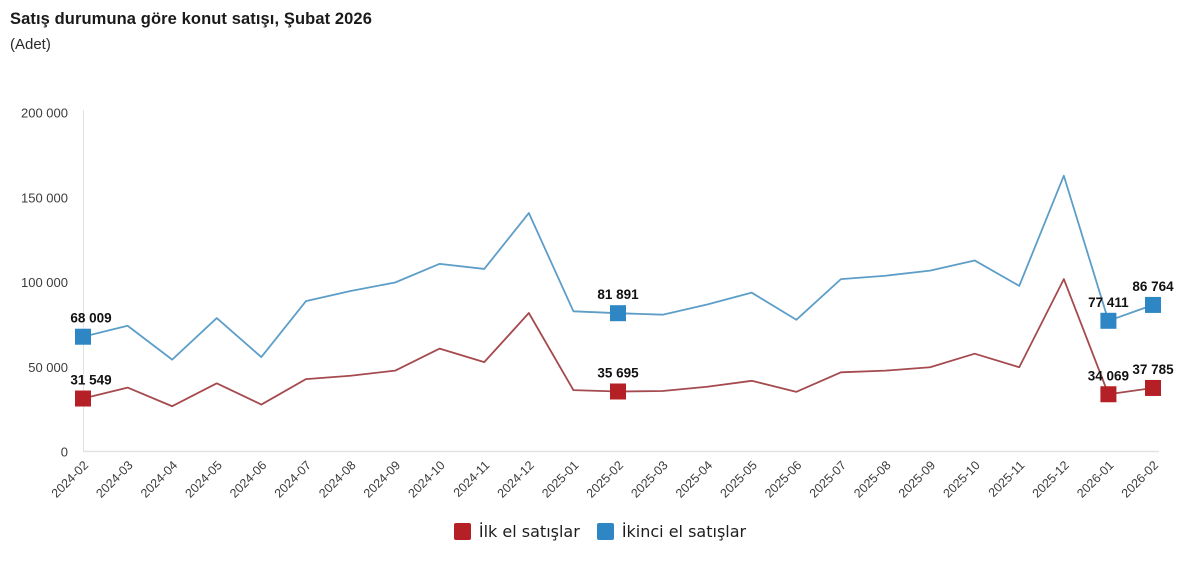  What do you see at coordinates (1140, 479) in the screenshot?
I see `x-tick-label: 2026-02` at bounding box center [1140, 479].